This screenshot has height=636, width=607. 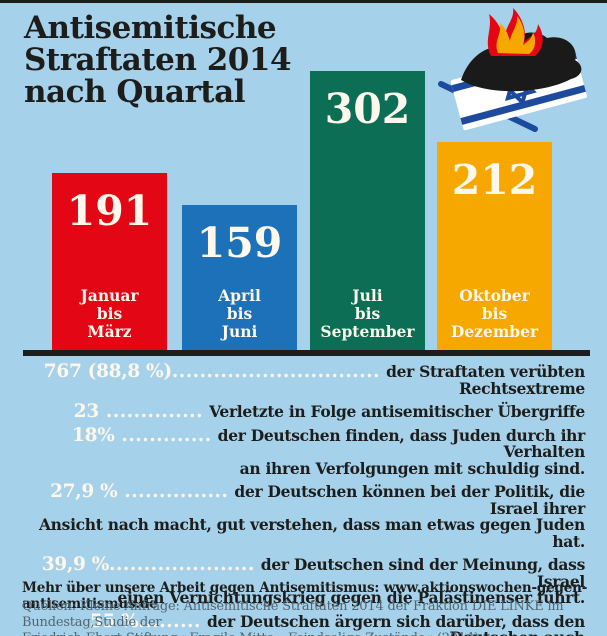 I want to click on bar-q1-januar-maerz: 191 Januar bis März, so click(x=109, y=261).